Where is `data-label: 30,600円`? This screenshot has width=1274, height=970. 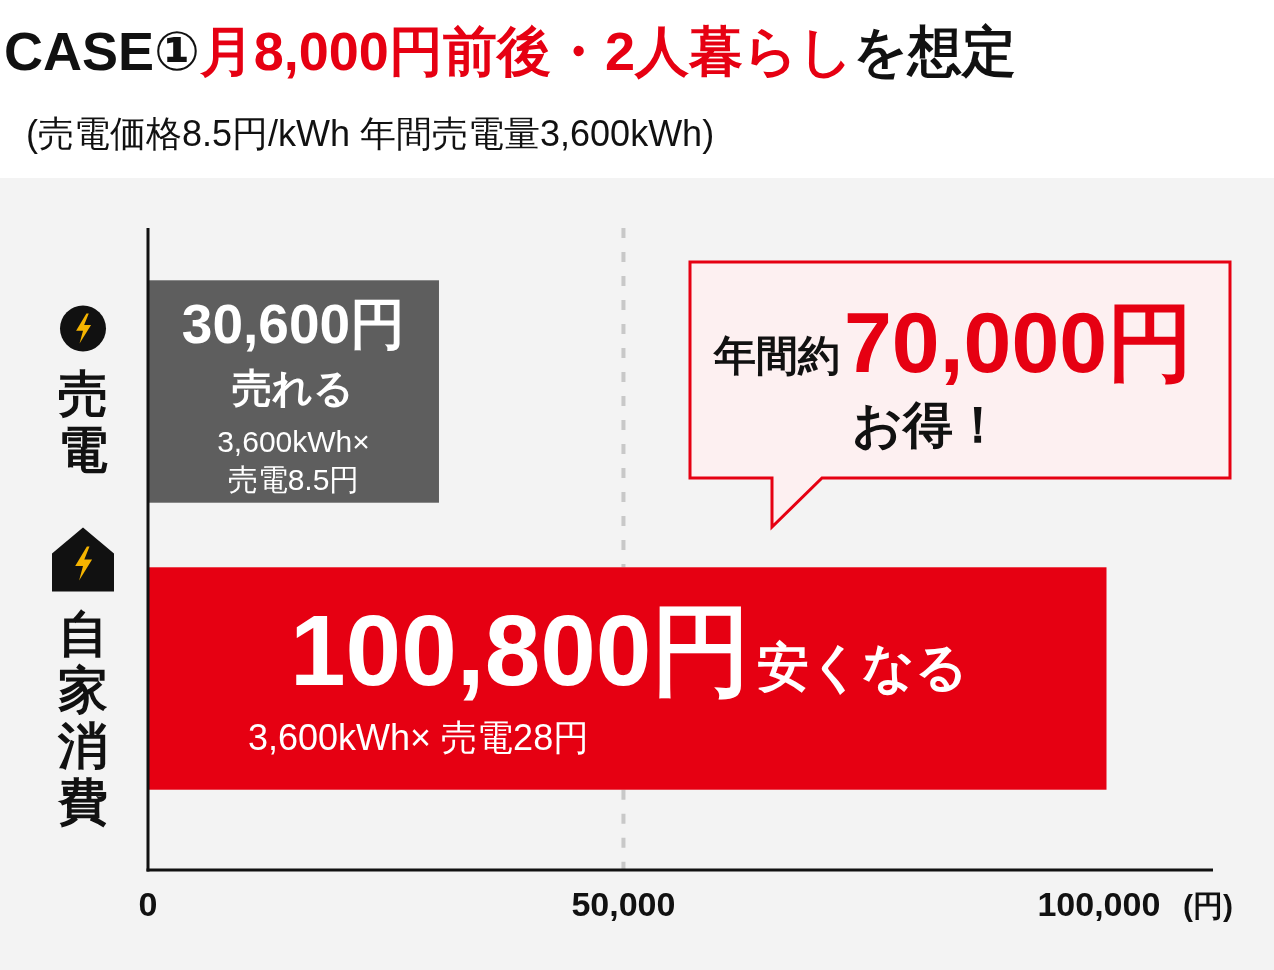
data-label: 30,600円 is located at coordinates (293, 324).